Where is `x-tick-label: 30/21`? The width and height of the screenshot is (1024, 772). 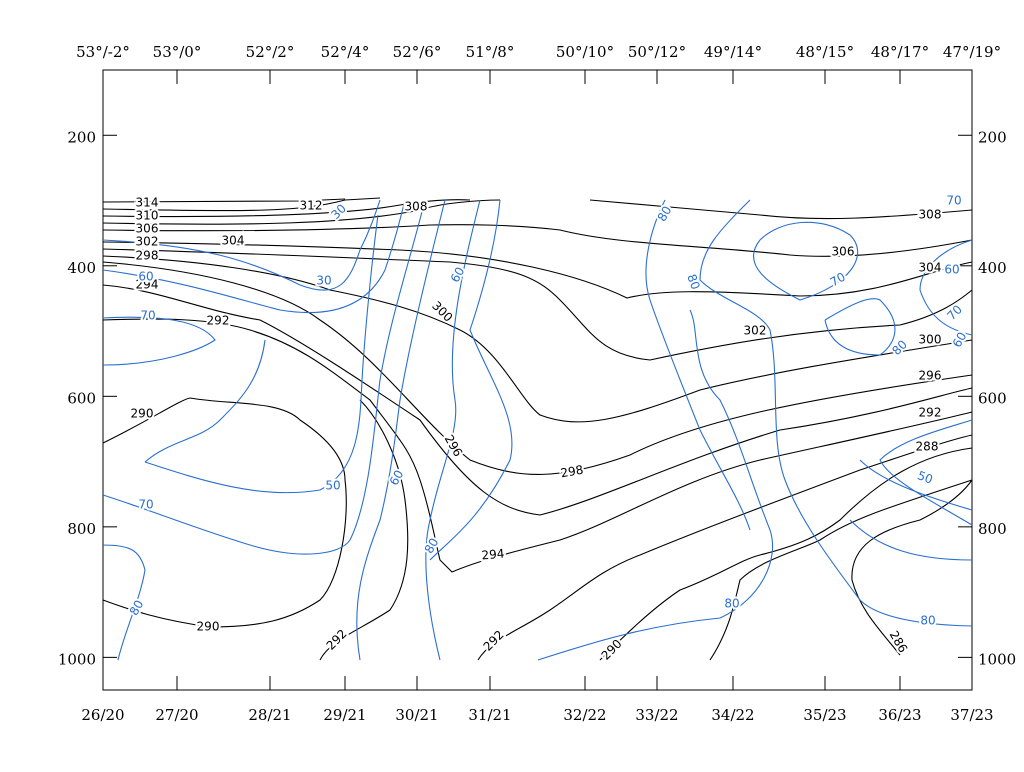 x-tick-label: 30/21 is located at coordinates (416, 715).